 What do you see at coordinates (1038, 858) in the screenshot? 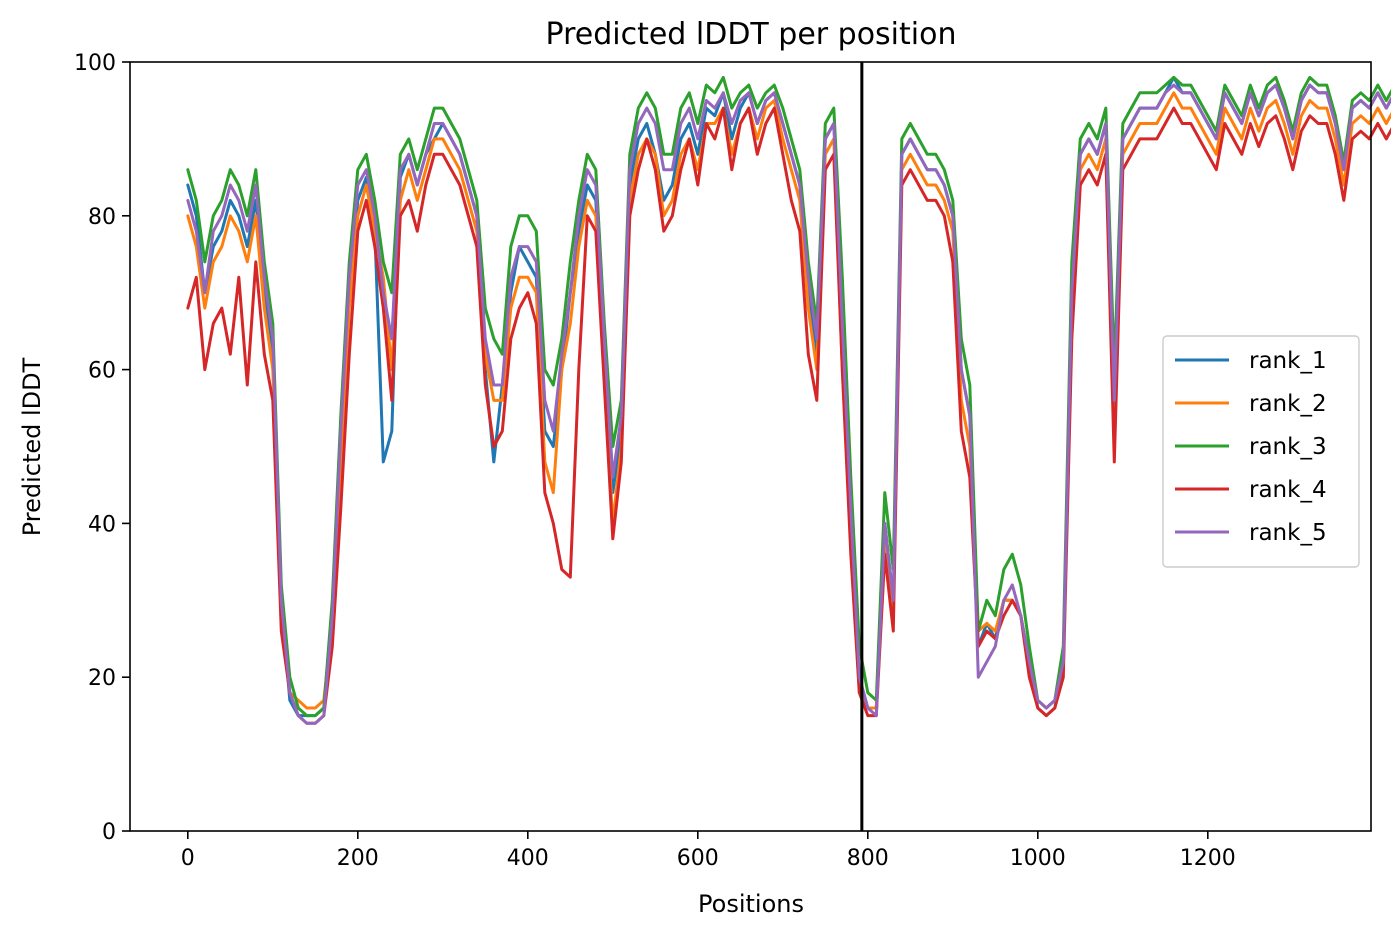
I see `x-tick-label: 1000` at bounding box center [1038, 858].